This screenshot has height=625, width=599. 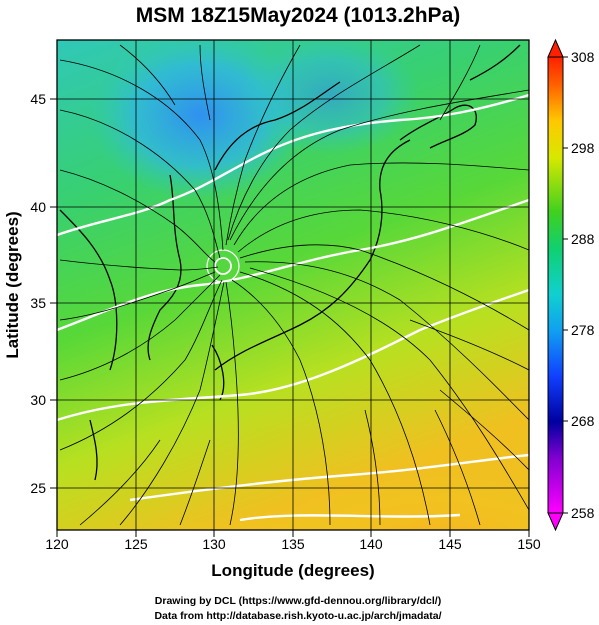 I want to click on colorbar-gradient, so click(x=555, y=285).